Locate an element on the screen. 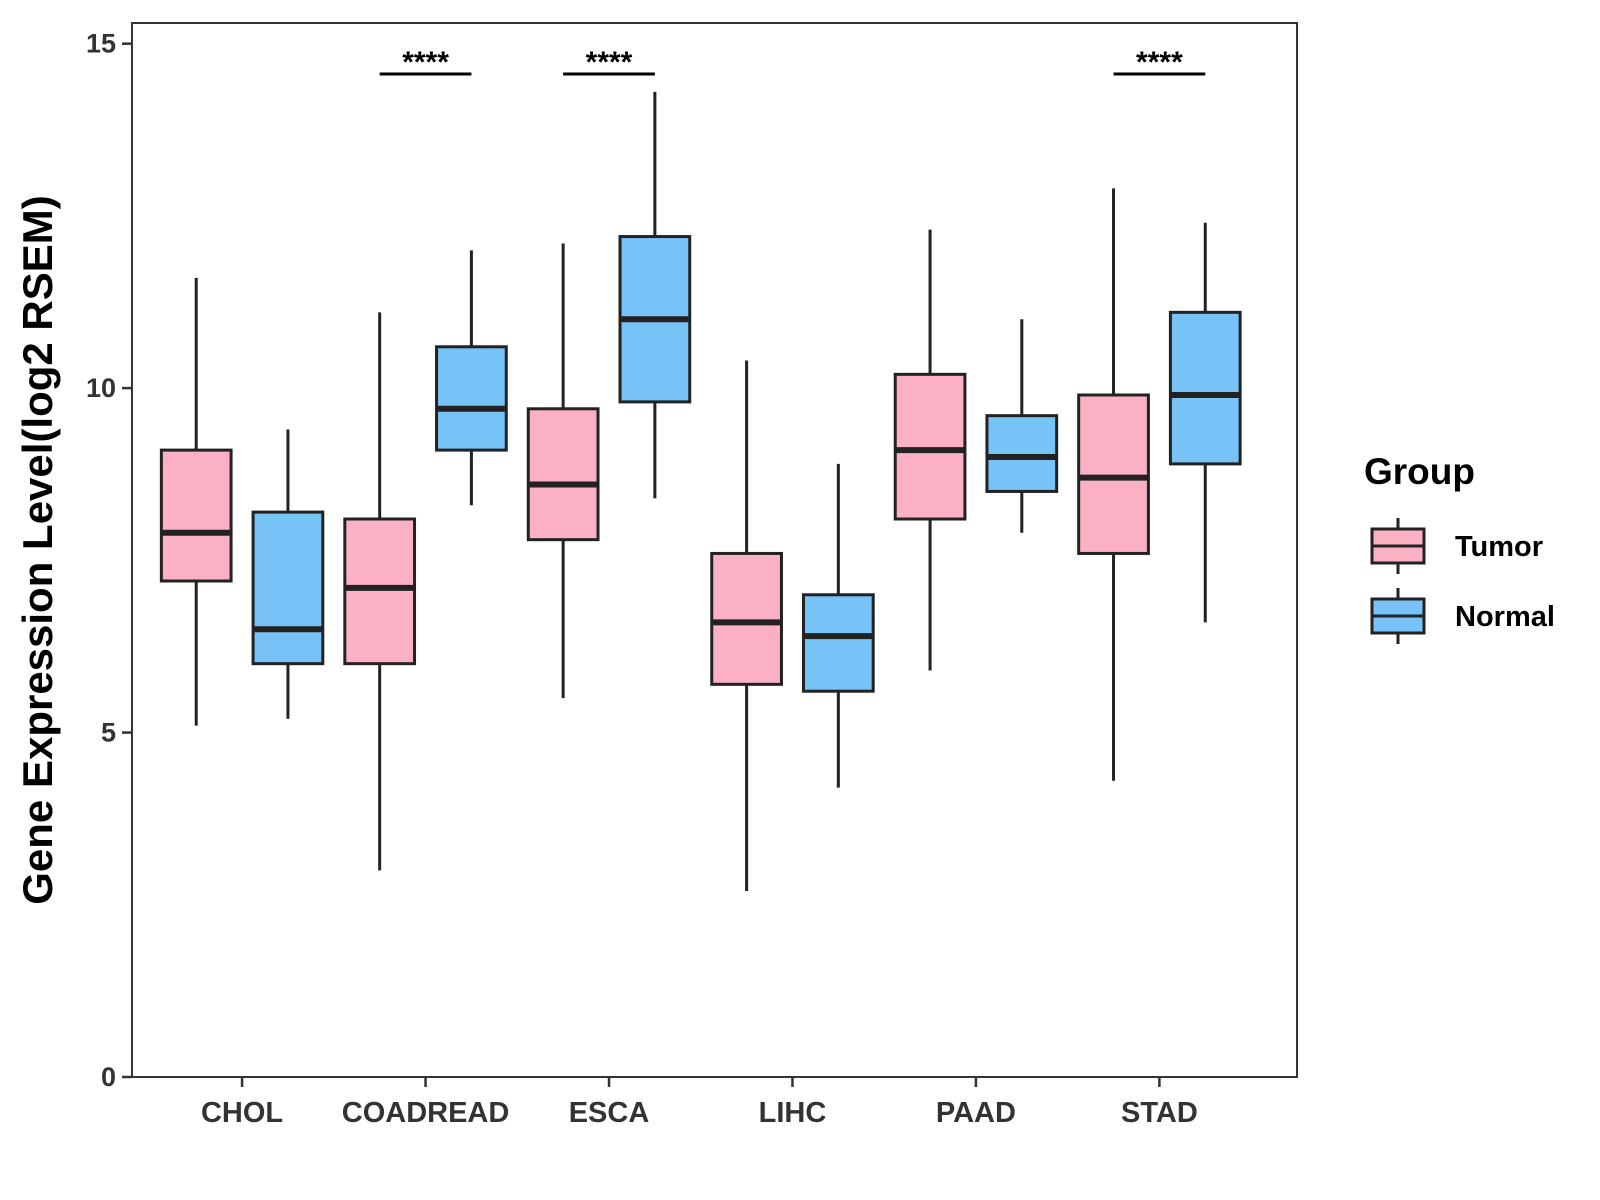  box-normal-stad is located at coordinates (1205, 422).